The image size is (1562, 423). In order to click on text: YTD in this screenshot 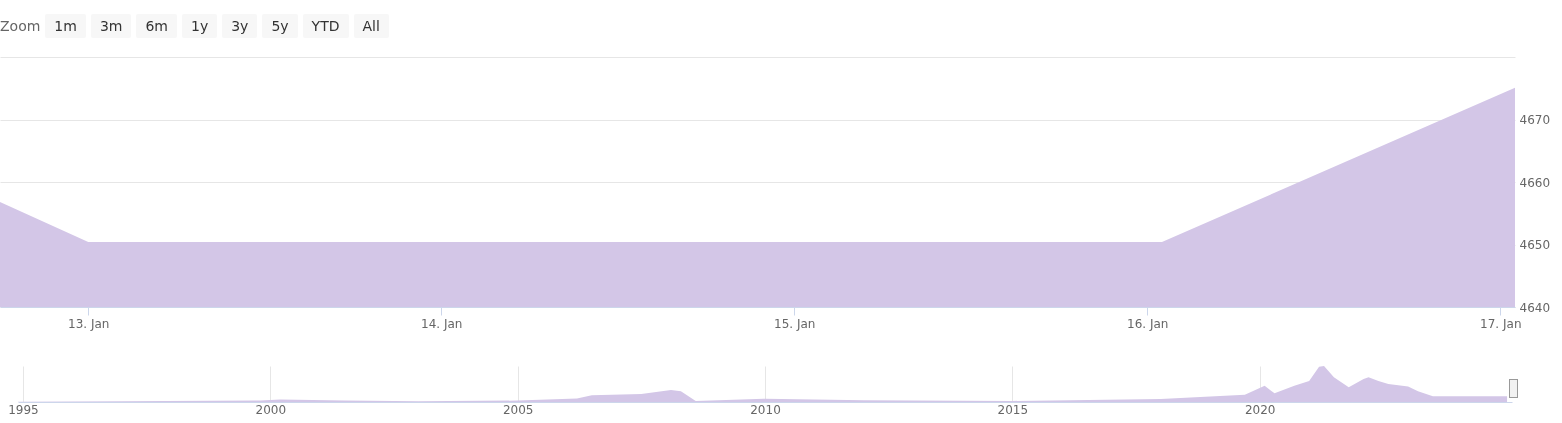, I will do `click(325, 26)`.